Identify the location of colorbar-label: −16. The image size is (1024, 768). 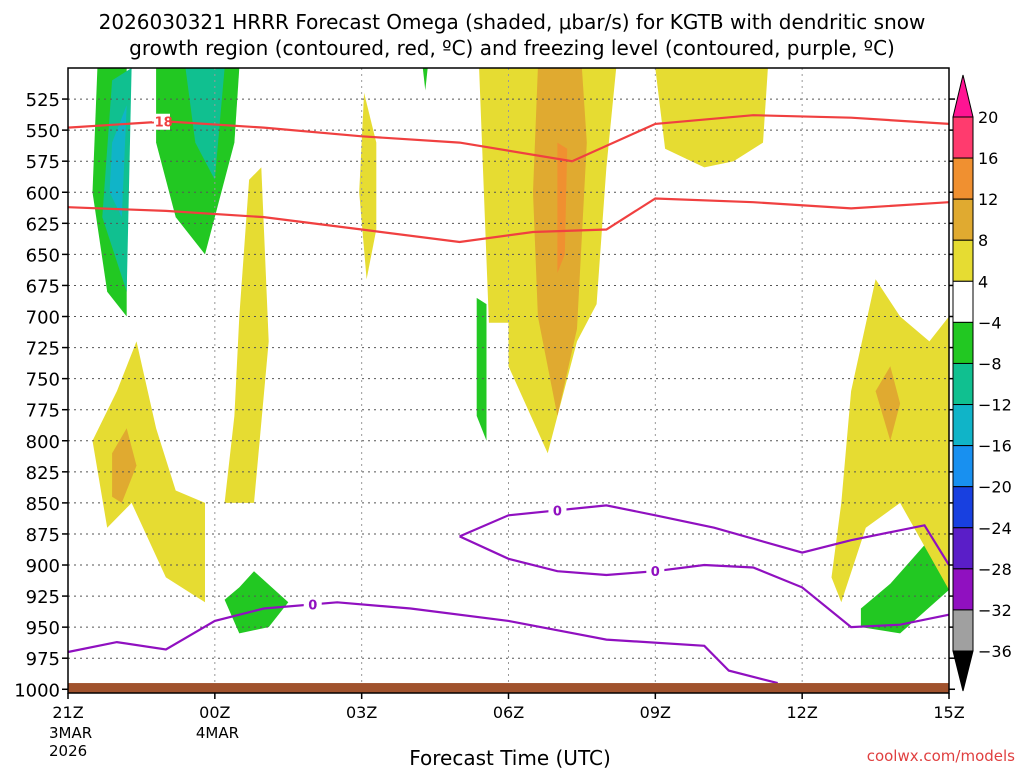
(995, 446).